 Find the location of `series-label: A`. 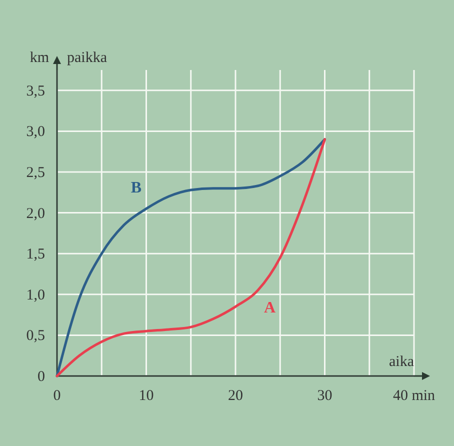

series-label: A is located at coordinates (270, 307).